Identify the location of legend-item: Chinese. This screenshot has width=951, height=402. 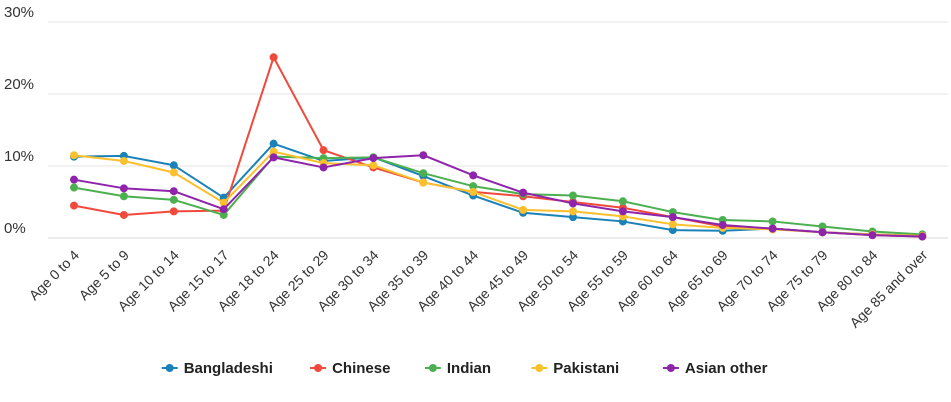
(350, 368).